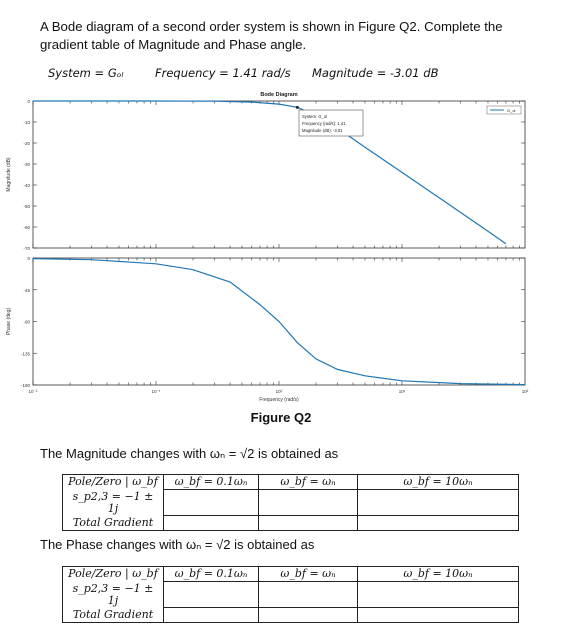 This screenshot has height=640, width=562. I want to click on y-axis-label: Magnitude (dB), so click(9, 174).